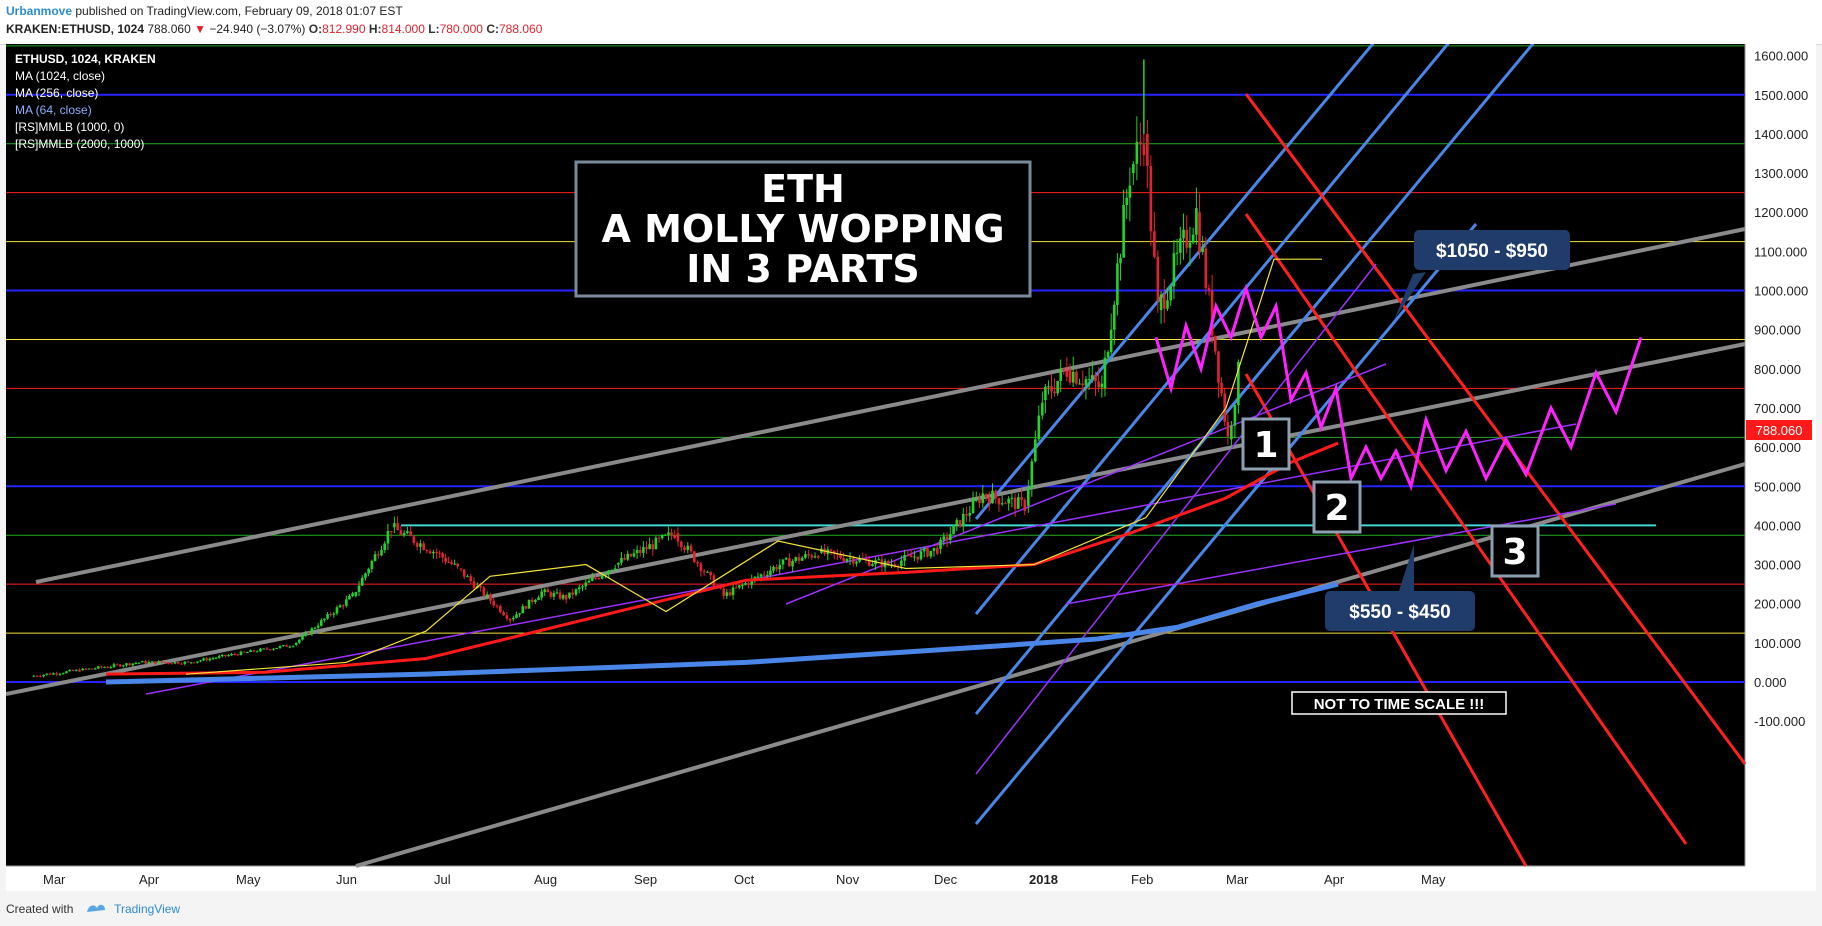 This screenshot has width=1822, height=926. What do you see at coordinates (39, 11) in the screenshot?
I see `author-link: Urbanmove` at bounding box center [39, 11].